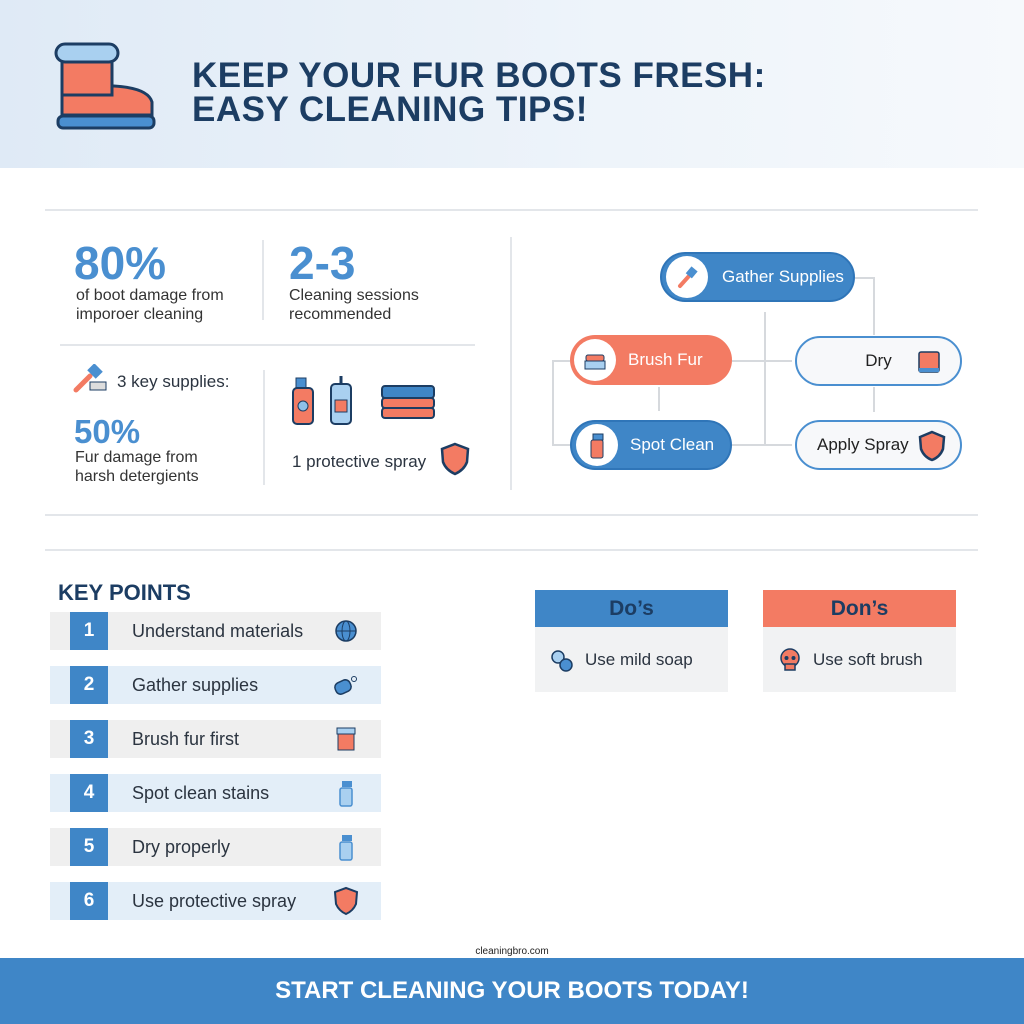 This screenshot has width=1024, height=1024. What do you see at coordinates (479, 75) in the screenshot?
I see `title-line-1: KEEP YOUR FUR BOOTS FRESH:` at bounding box center [479, 75].